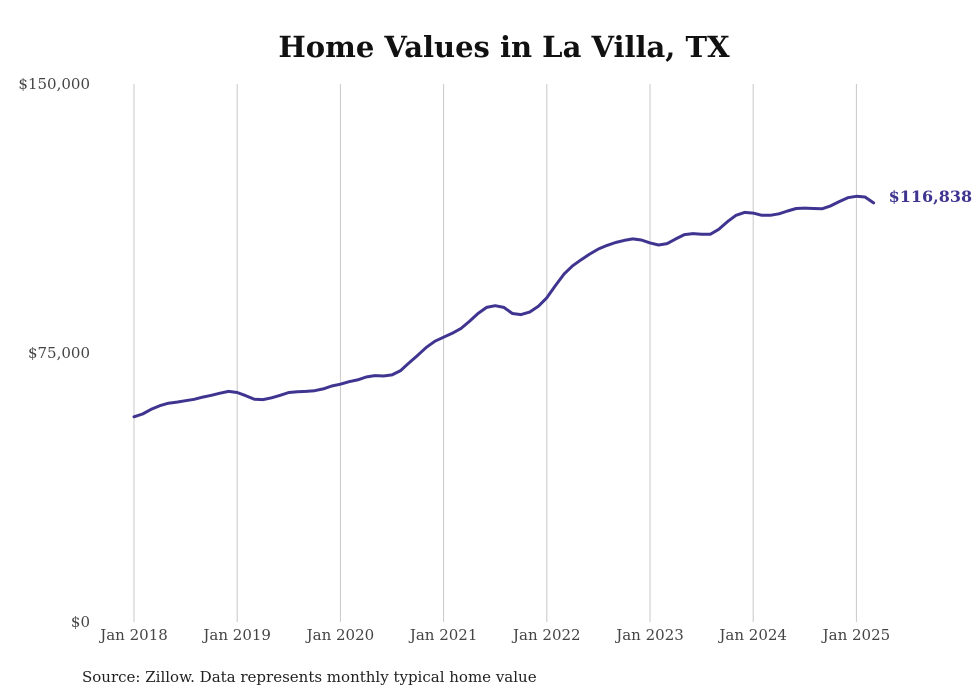  I want to click on x-tick-label: Jan 2025, so click(856, 635).